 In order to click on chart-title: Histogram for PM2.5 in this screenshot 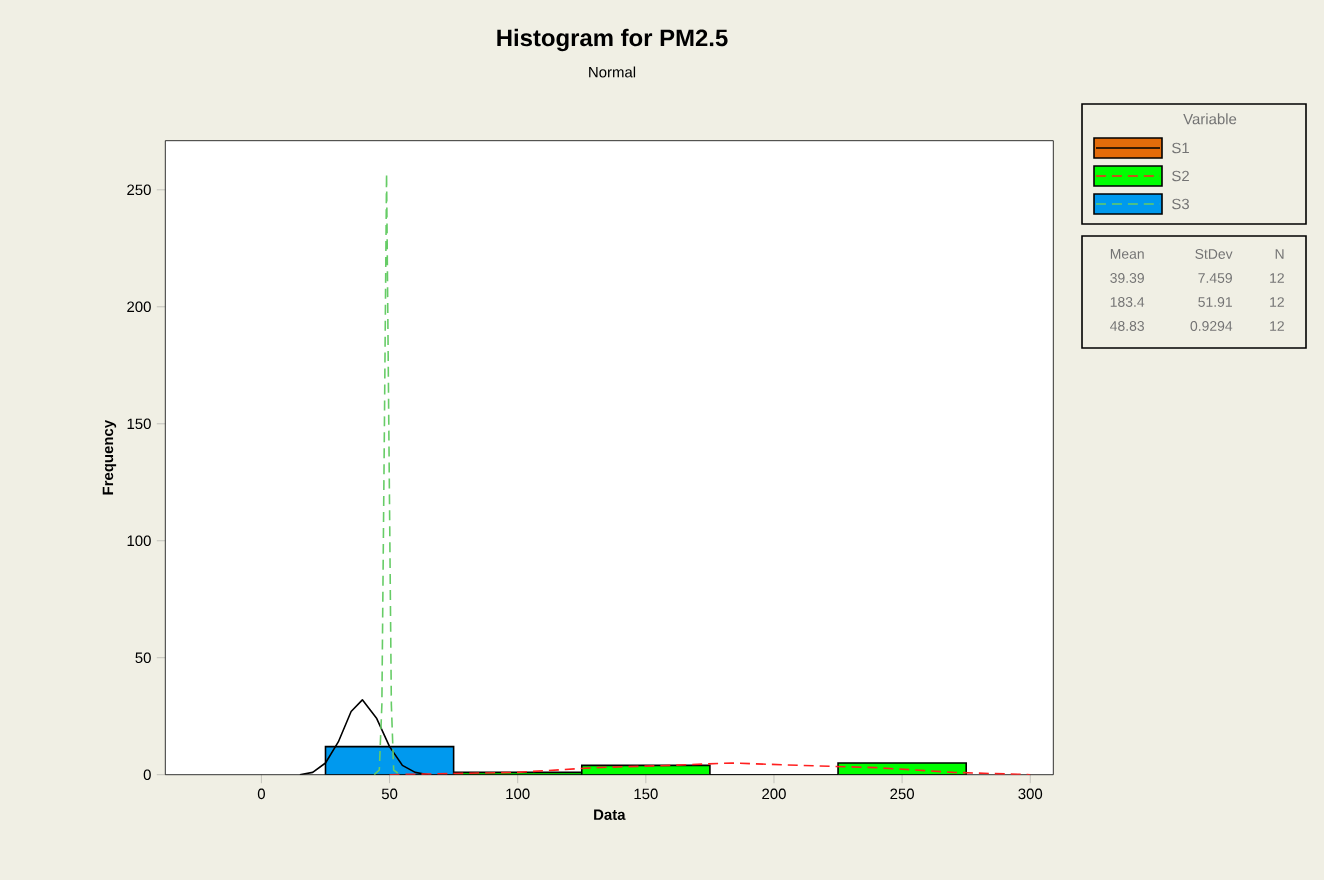, I will do `click(612, 40)`.